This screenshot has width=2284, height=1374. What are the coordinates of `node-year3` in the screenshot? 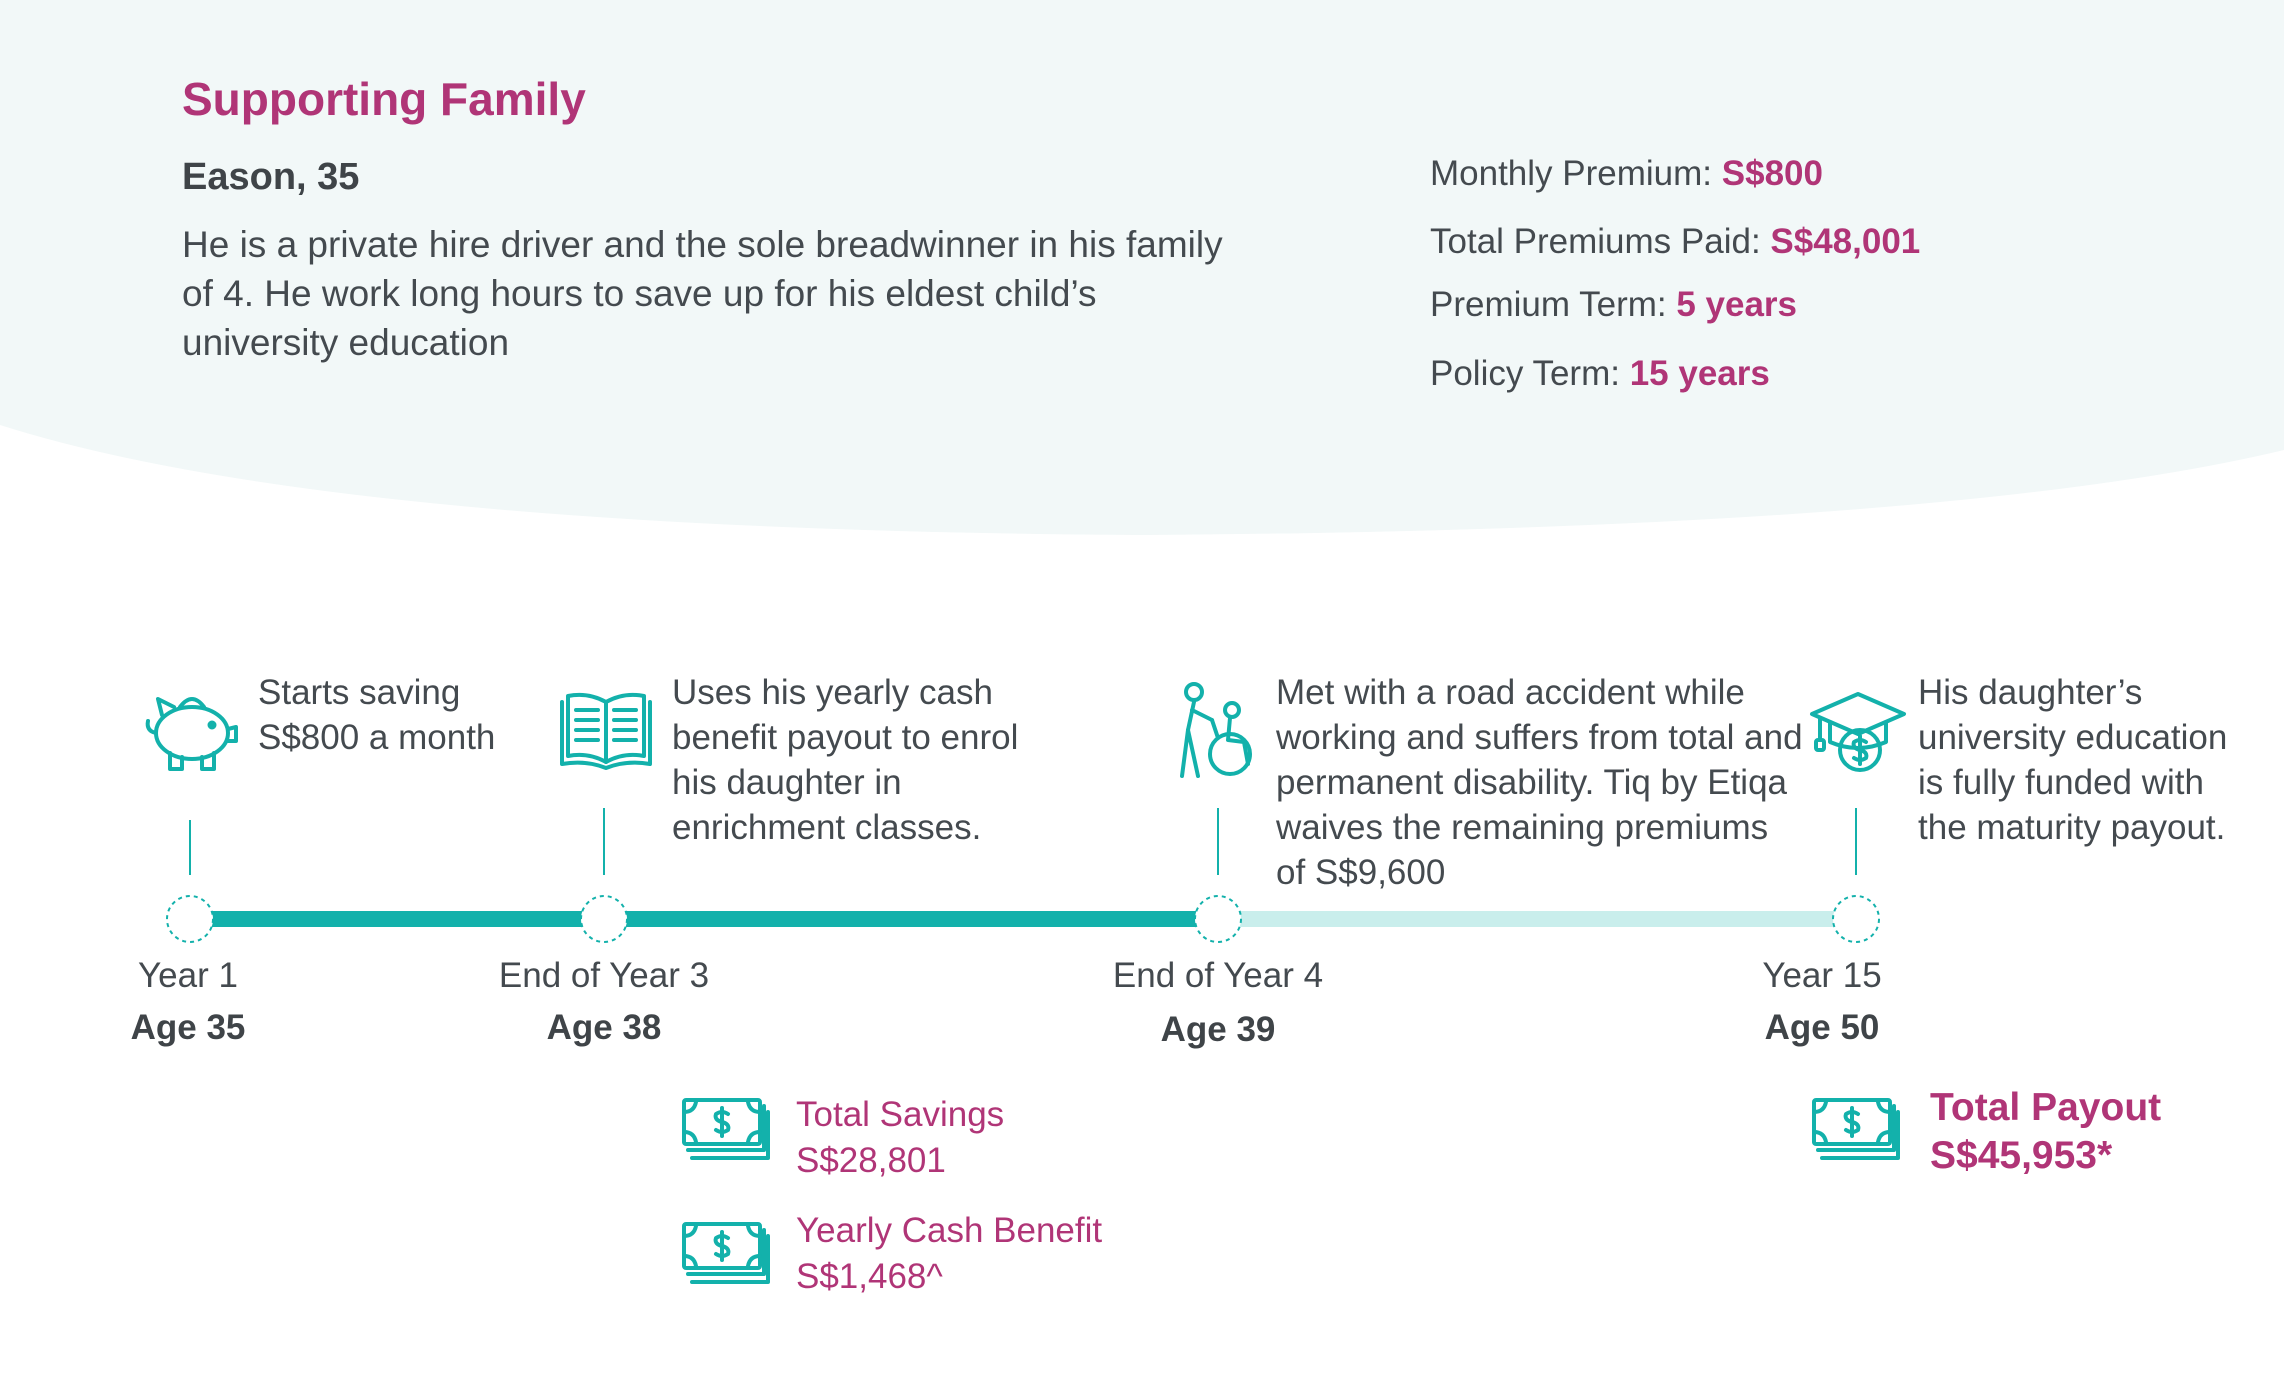 It's located at (604, 919).